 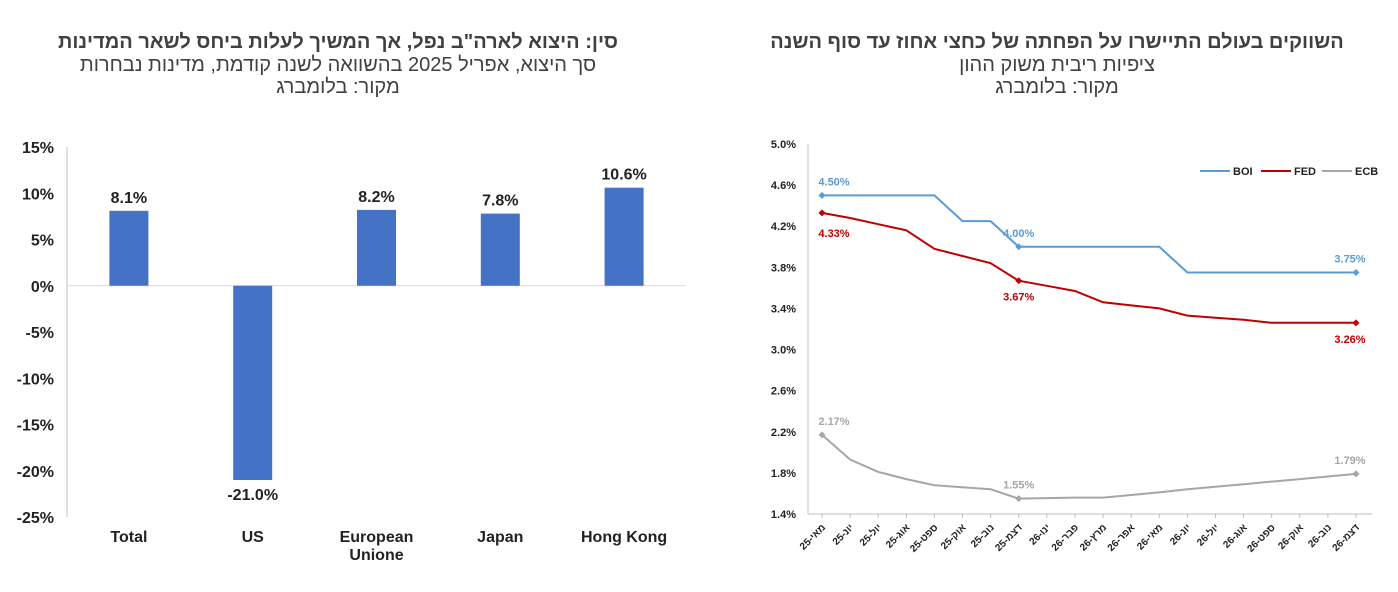 What do you see at coordinates (1349, 461) in the screenshot?
I see `point-data-label: 1.79%` at bounding box center [1349, 461].